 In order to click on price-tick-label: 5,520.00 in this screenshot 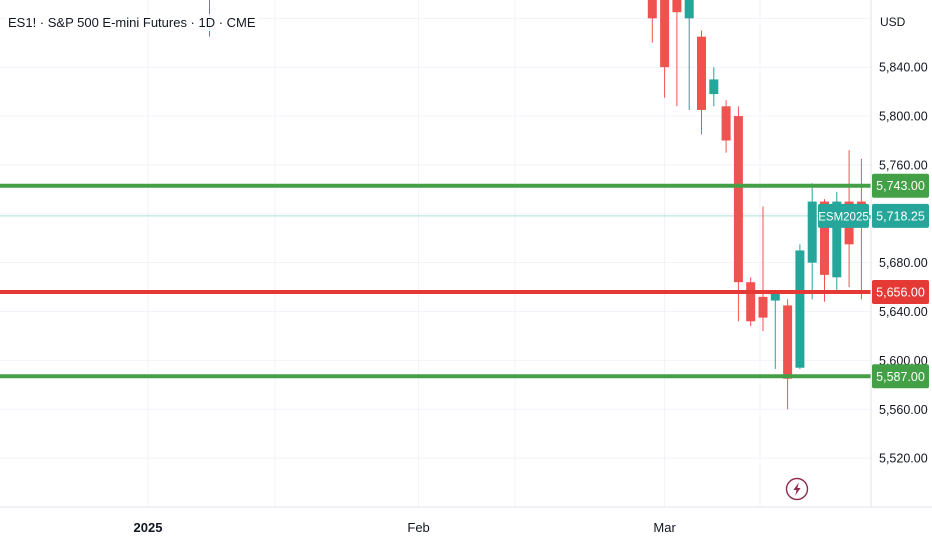, I will do `click(903, 459)`.